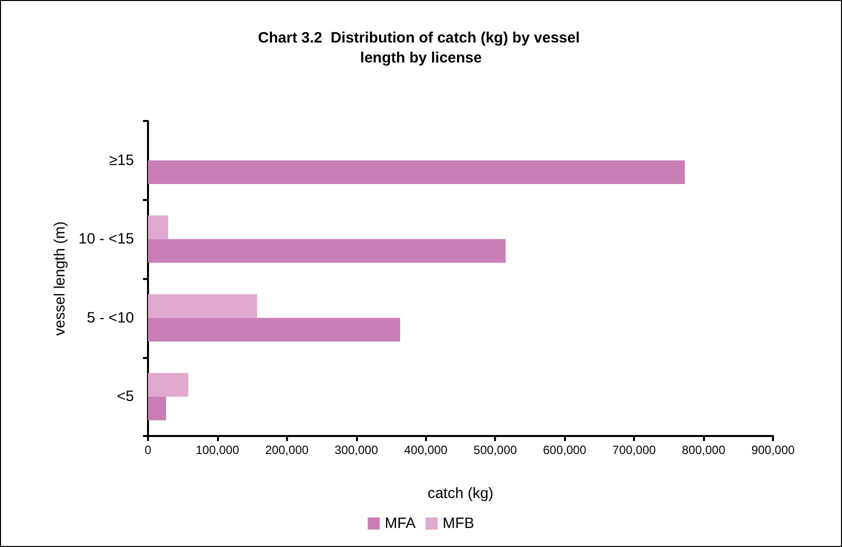 This screenshot has height=547, width=842. Describe the element at coordinates (634, 450) in the screenshot. I see `x-tick-label: 700,000` at that location.